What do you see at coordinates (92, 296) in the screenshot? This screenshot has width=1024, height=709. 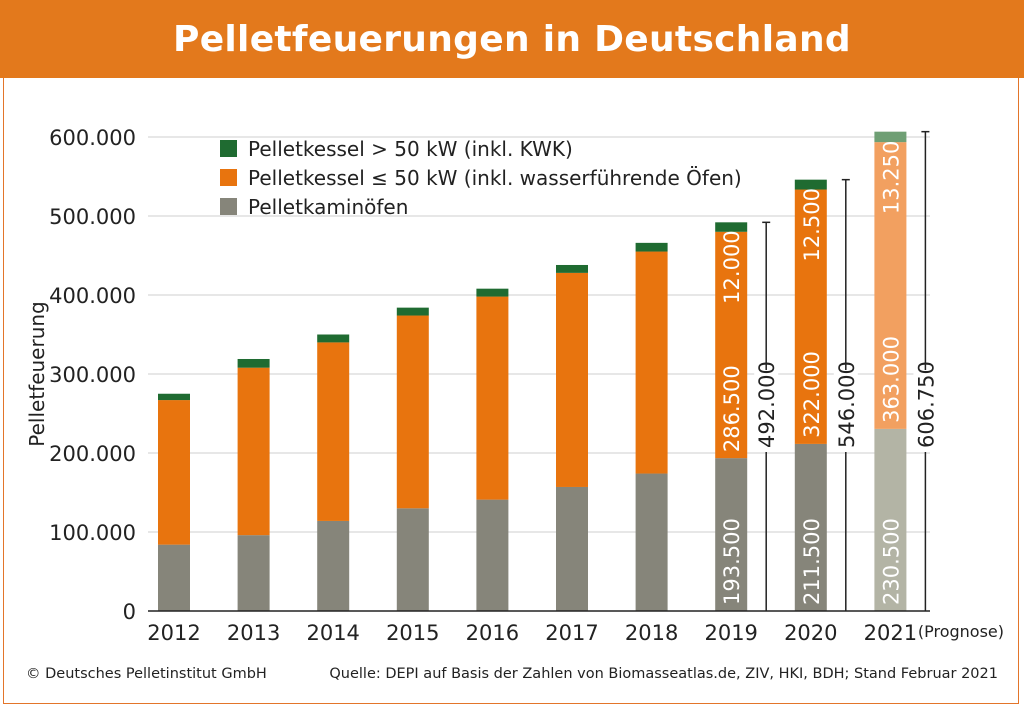 I see `y-tick-label: 400.000` at bounding box center [92, 296].